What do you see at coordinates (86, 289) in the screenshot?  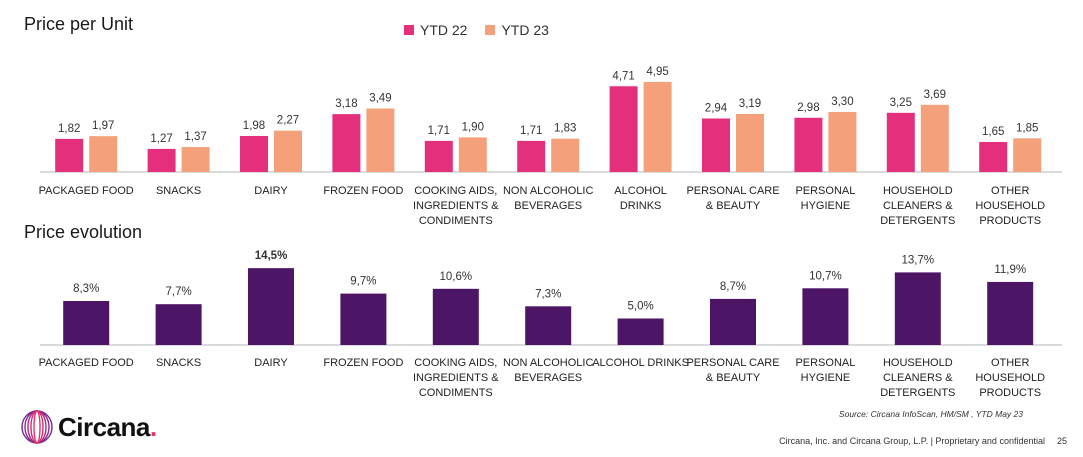 I see `data-label-evolution-0: 8,3%` at bounding box center [86, 289].